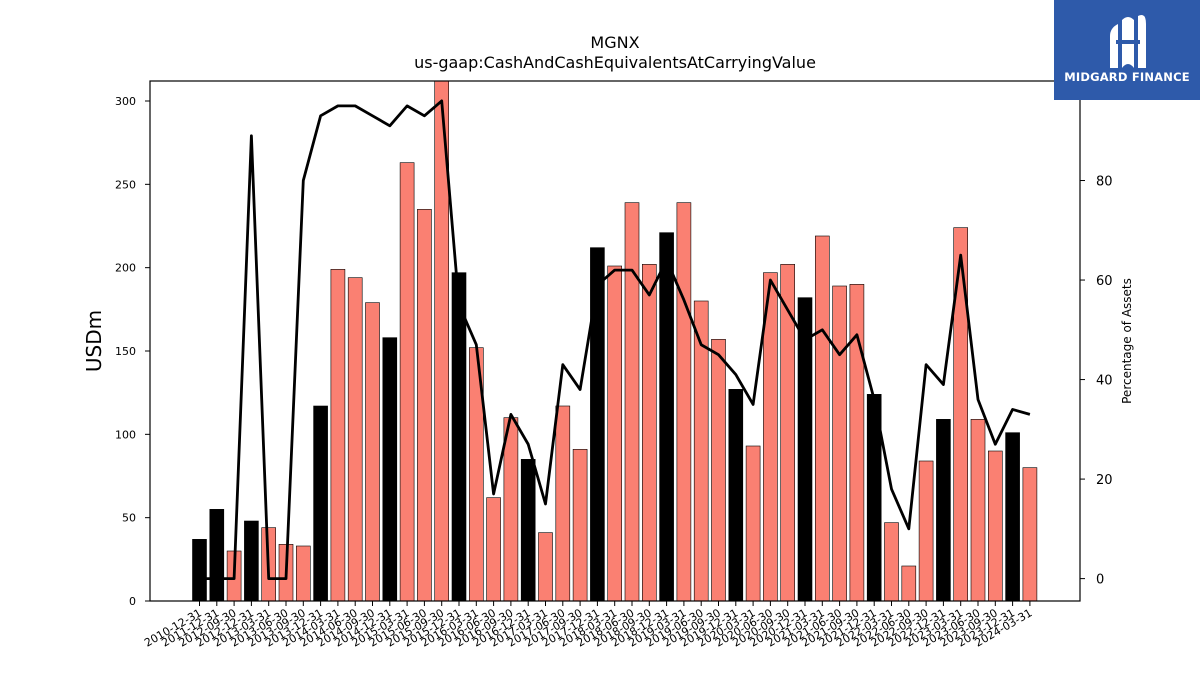  I want to click on right-axis-ticks: 0 20 40 60 80, so click(1096, 381).